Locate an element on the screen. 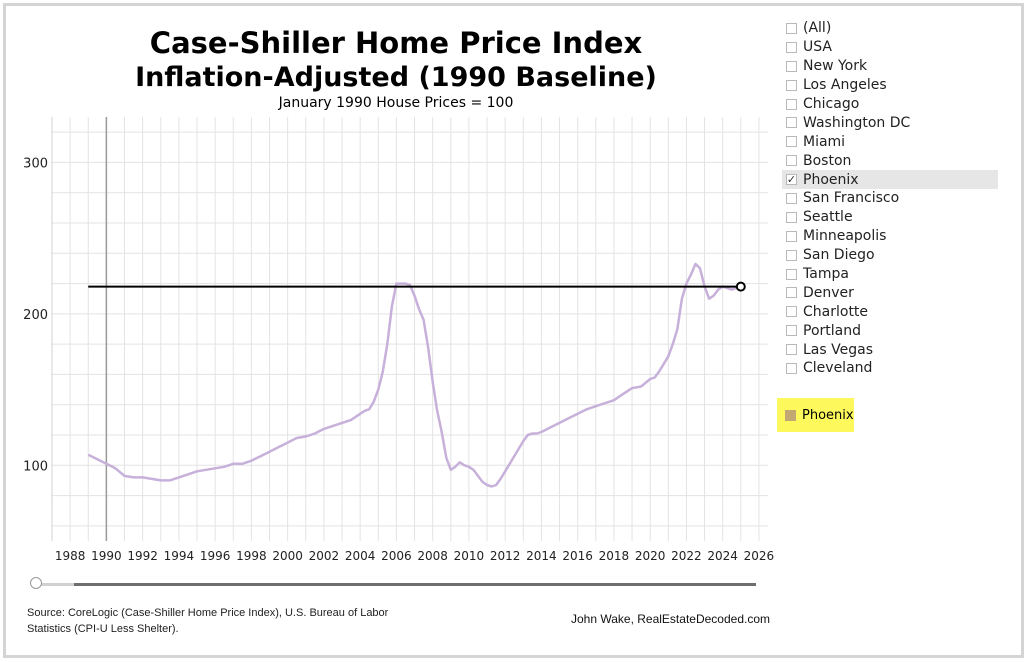  filter-item-boston: Boston is located at coordinates (890, 160).